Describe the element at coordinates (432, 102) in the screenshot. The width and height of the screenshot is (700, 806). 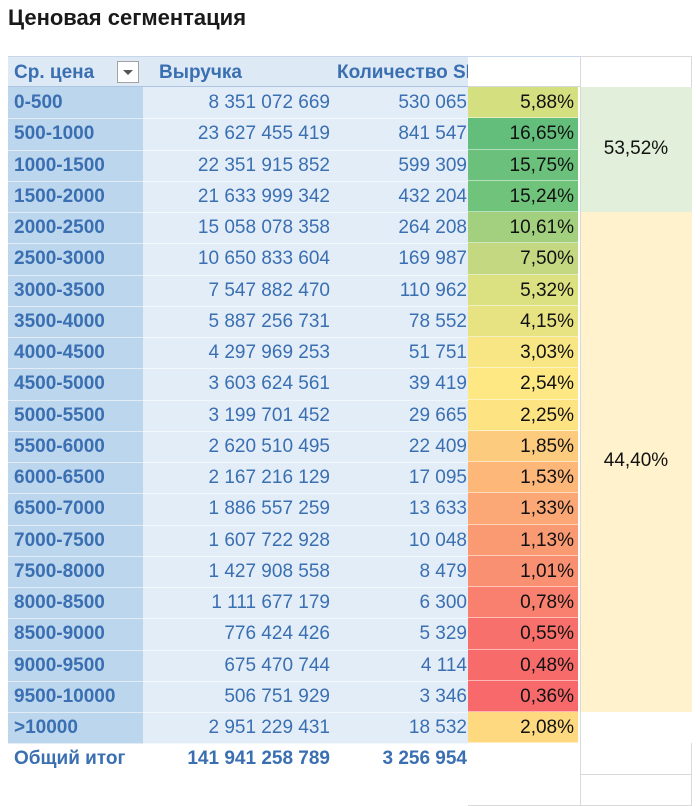
I see `sku-count-cell: 530 065` at that location.